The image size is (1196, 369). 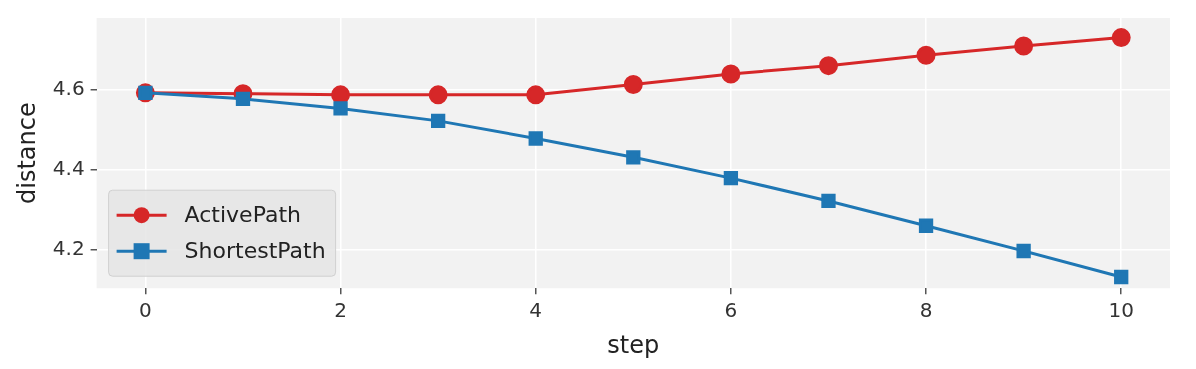 I want to click on legend-label: ActivePath, so click(x=242, y=214).